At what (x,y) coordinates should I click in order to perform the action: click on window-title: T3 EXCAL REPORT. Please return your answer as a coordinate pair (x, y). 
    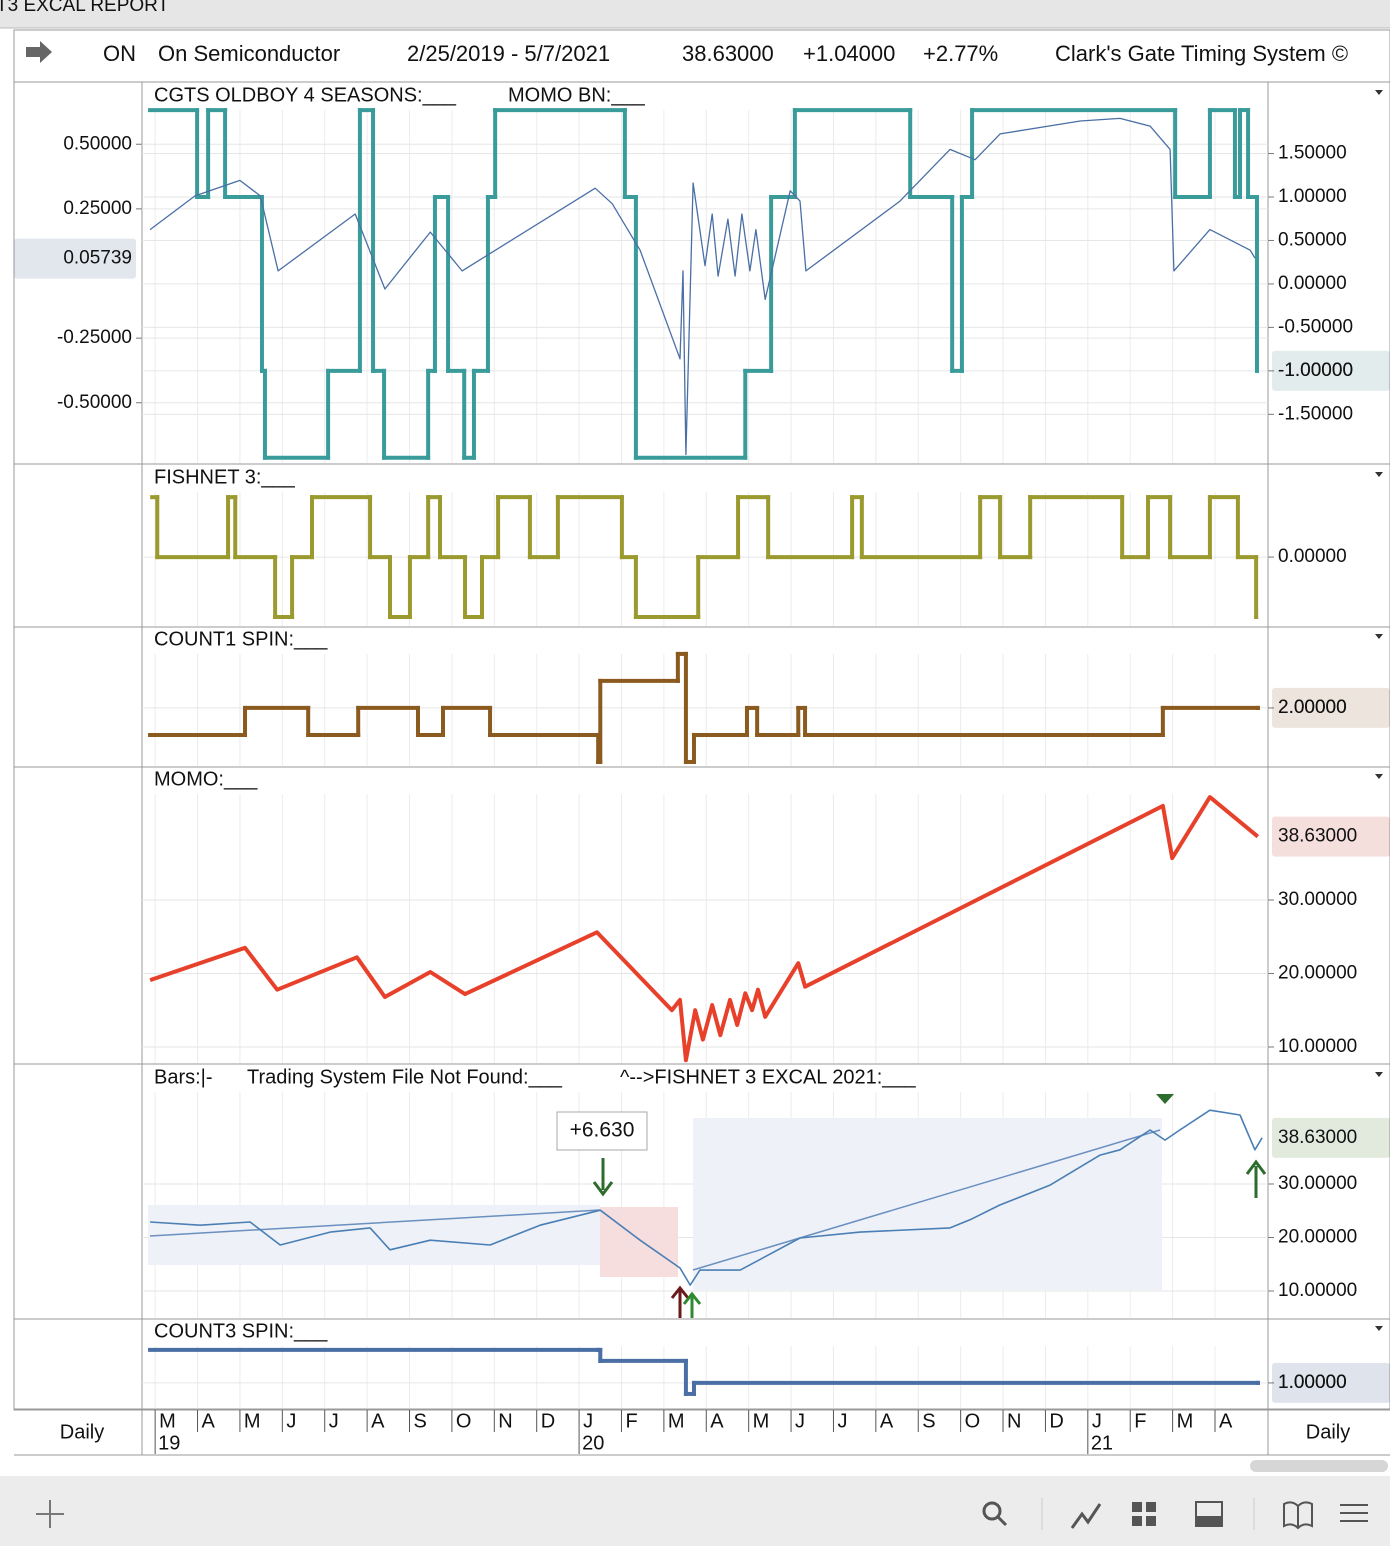
    Looking at the image, I should click on (85, 8).